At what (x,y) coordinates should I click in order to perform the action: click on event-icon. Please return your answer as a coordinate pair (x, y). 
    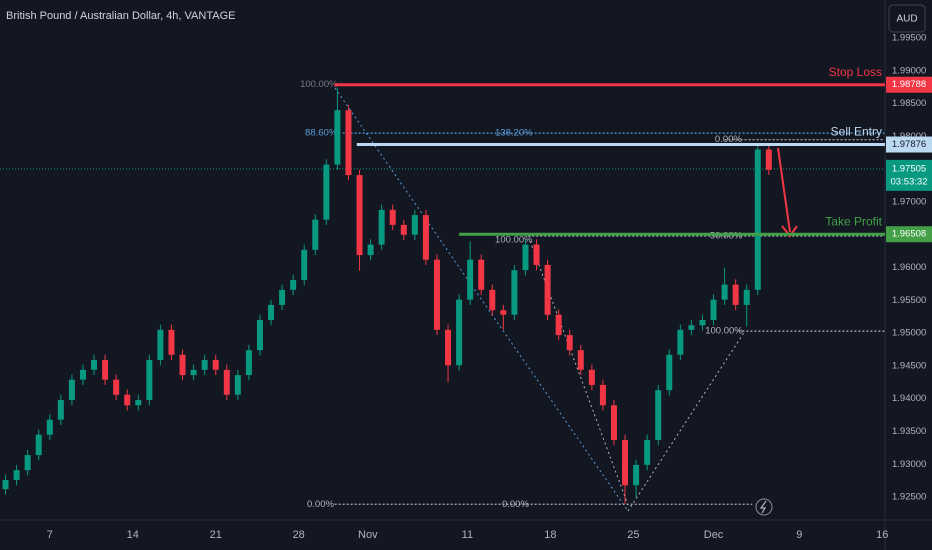
    Looking at the image, I should click on (764, 507).